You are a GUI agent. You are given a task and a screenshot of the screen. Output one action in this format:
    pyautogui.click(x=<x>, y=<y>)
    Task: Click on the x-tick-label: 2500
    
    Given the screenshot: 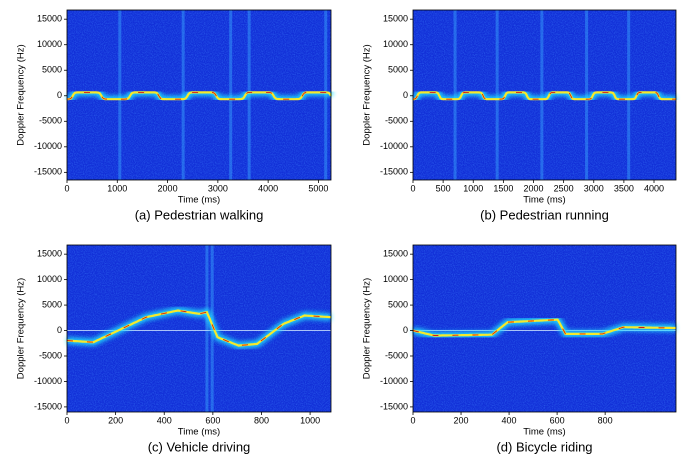 What is the action you would take?
    pyautogui.click(x=564, y=188)
    